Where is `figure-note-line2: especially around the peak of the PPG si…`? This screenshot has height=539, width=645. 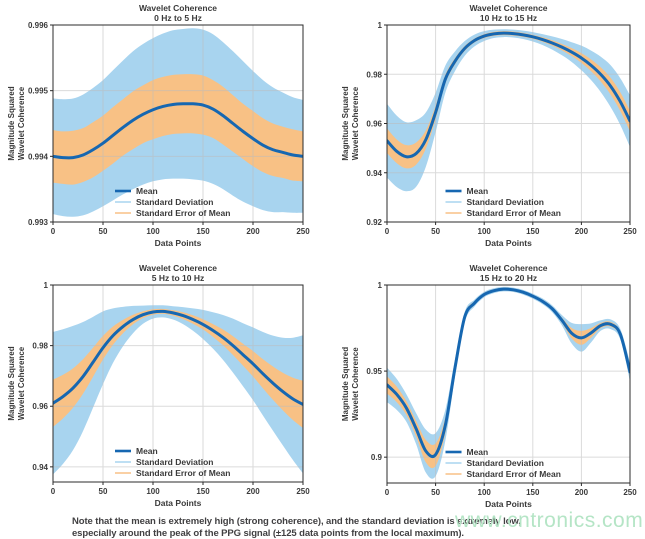 figure-note-line2: especially around the peak of the PPG si… is located at coordinates (268, 533).